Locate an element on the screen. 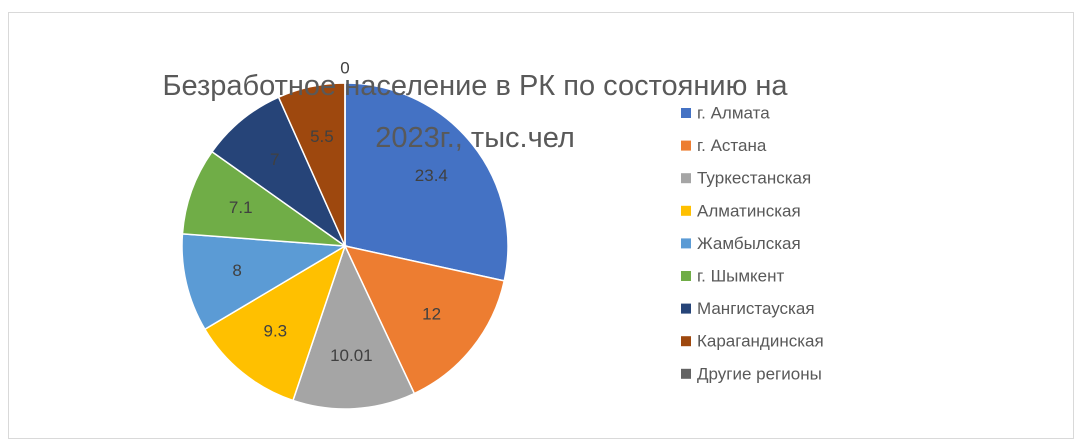 The image size is (1083, 448). data-label: 7 is located at coordinates (274, 159).